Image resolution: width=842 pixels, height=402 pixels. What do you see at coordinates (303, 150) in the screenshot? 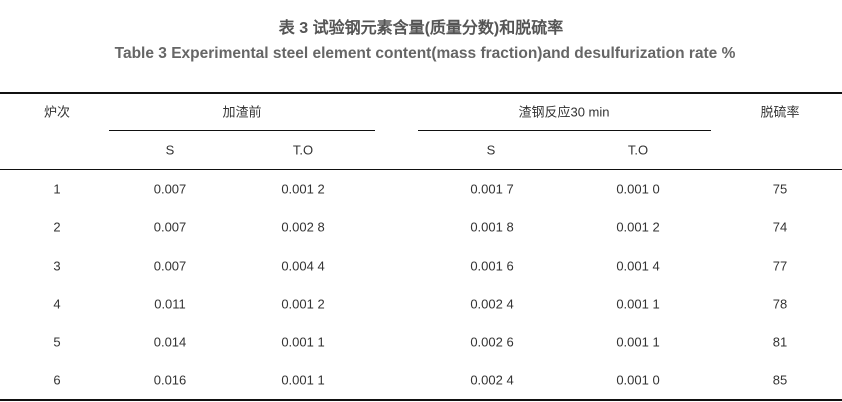
I see `subheader-to-before: T.O` at bounding box center [303, 150].